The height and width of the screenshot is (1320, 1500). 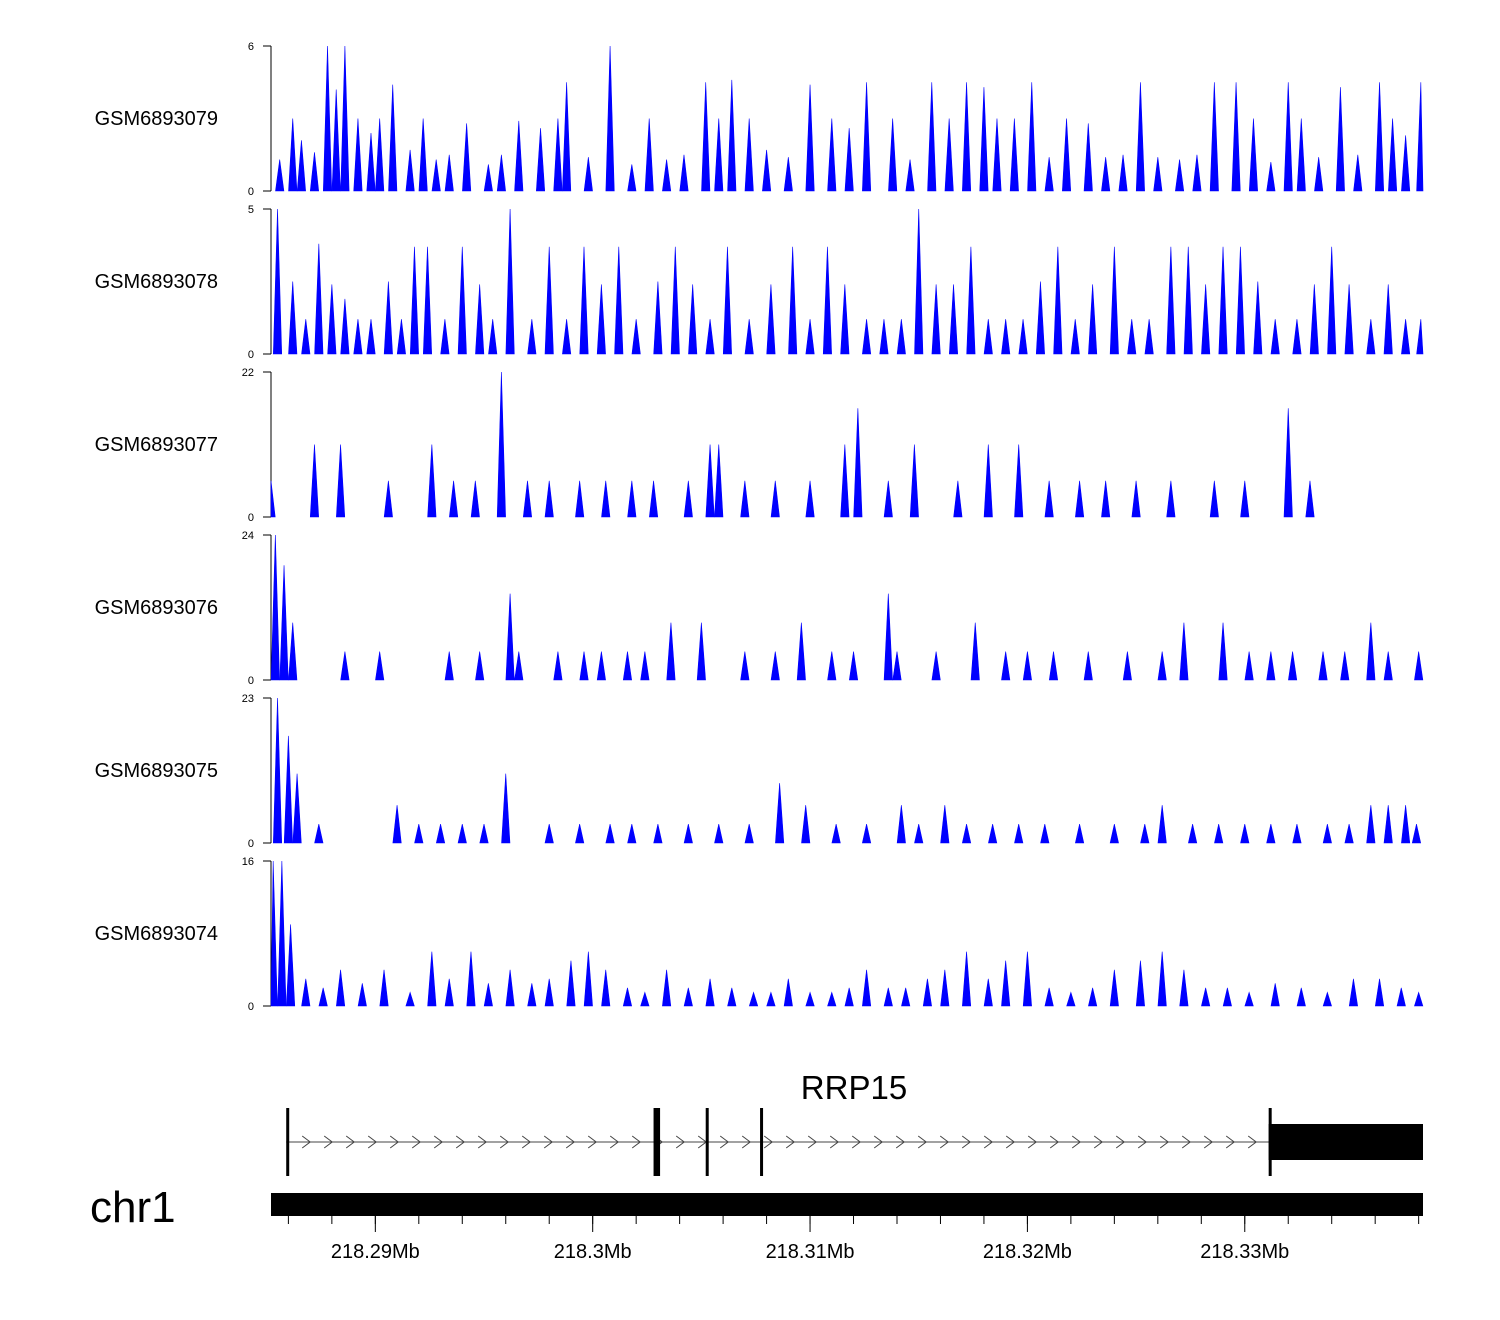 I want to click on y-max-label: 24, so click(x=248, y=536).